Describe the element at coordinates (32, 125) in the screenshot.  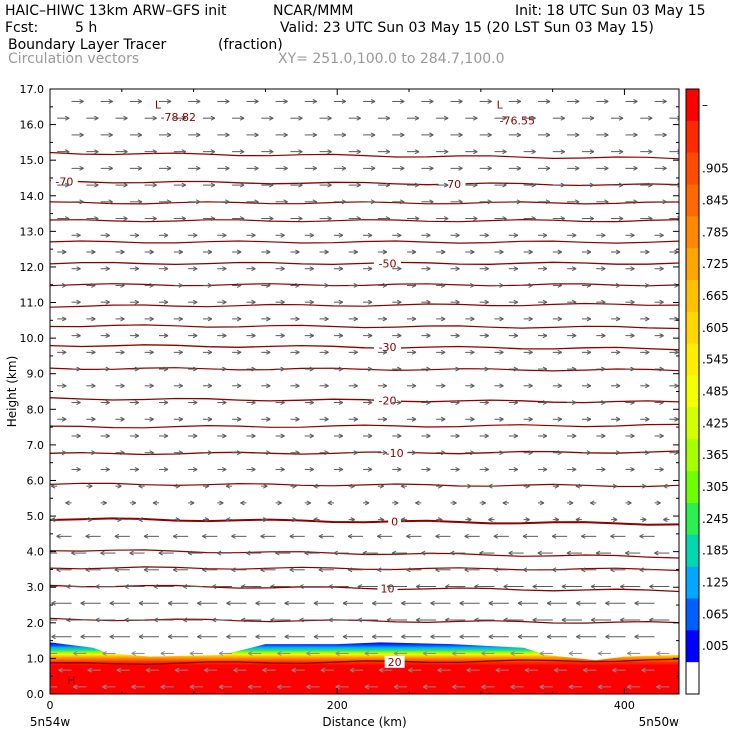
I see `y-tick-label: 16.0` at that location.